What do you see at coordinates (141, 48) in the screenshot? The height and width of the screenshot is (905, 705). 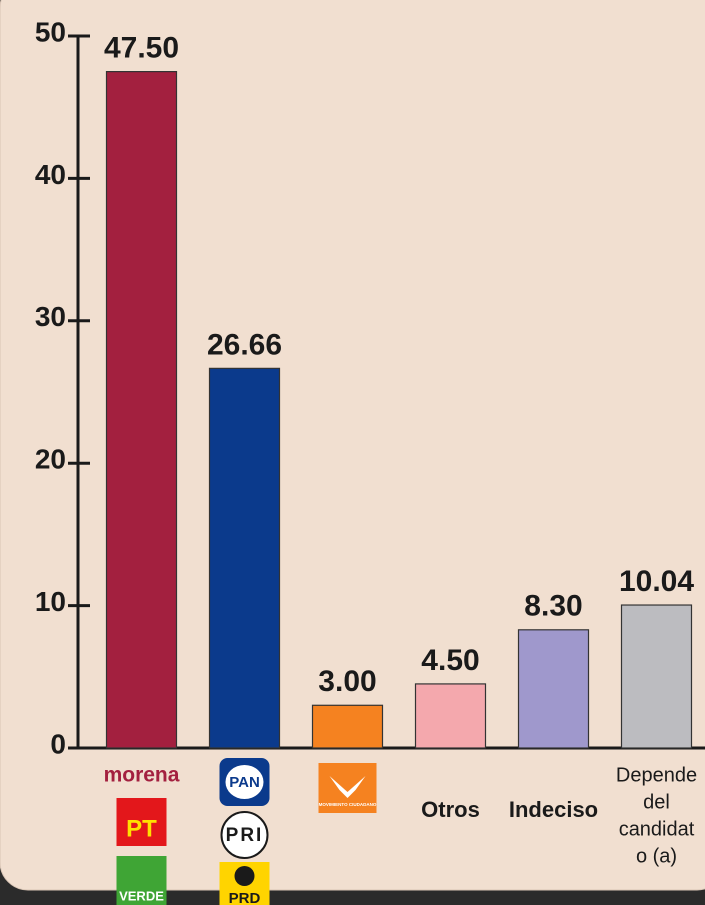 I see `value-label: 47.50` at bounding box center [141, 48].